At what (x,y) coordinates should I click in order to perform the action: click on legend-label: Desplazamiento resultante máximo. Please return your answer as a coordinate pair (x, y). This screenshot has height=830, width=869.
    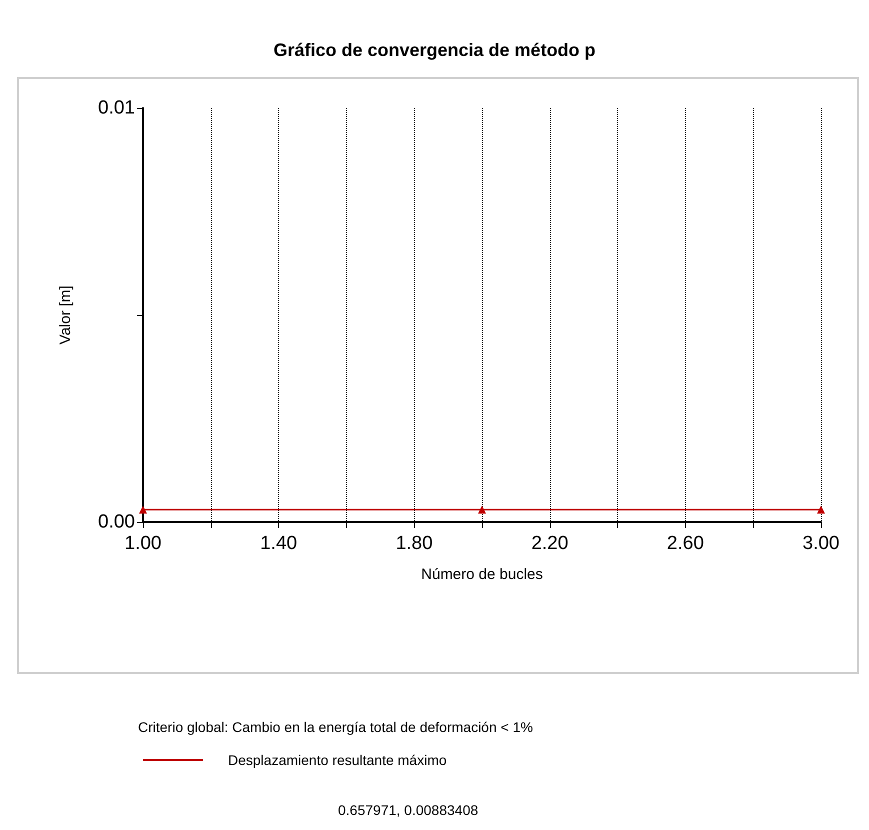
    Looking at the image, I should click on (337, 760).